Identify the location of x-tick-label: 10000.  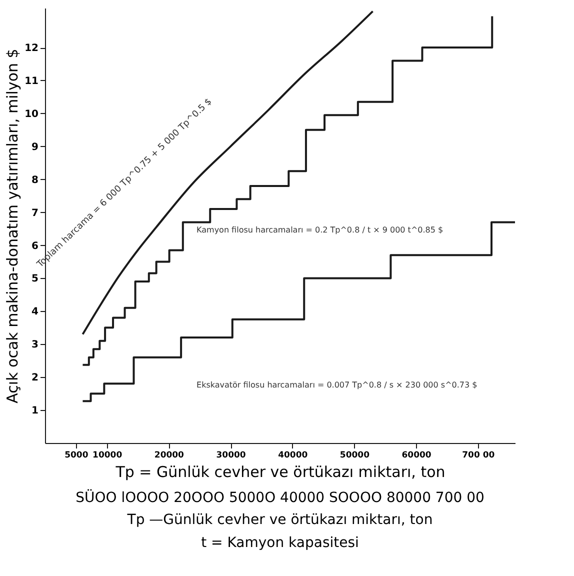
(107, 455).